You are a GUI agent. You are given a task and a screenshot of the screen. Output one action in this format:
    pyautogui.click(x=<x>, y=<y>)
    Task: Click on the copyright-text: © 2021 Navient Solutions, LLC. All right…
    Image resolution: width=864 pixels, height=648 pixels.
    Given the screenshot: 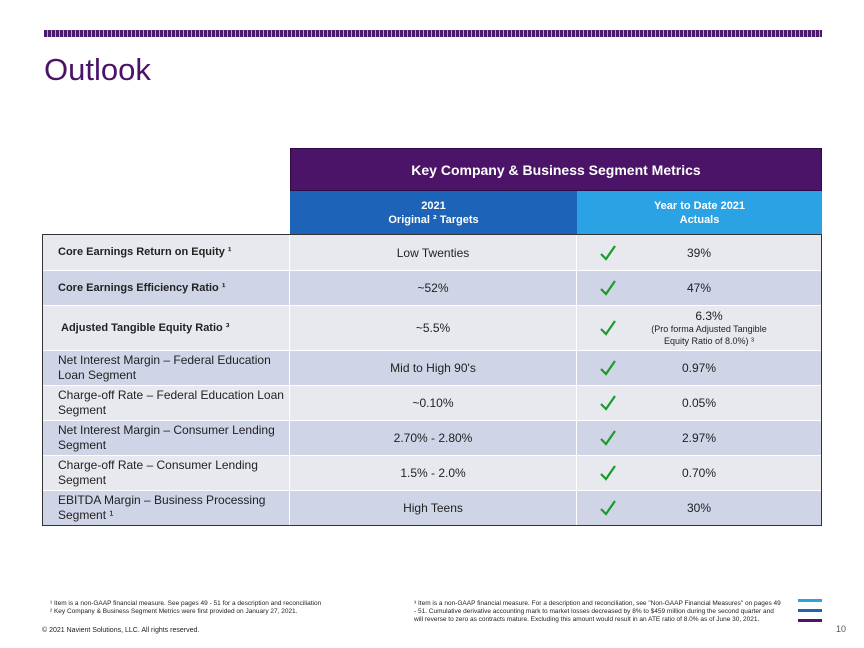 What is the action you would take?
    pyautogui.click(x=121, y=630)
    